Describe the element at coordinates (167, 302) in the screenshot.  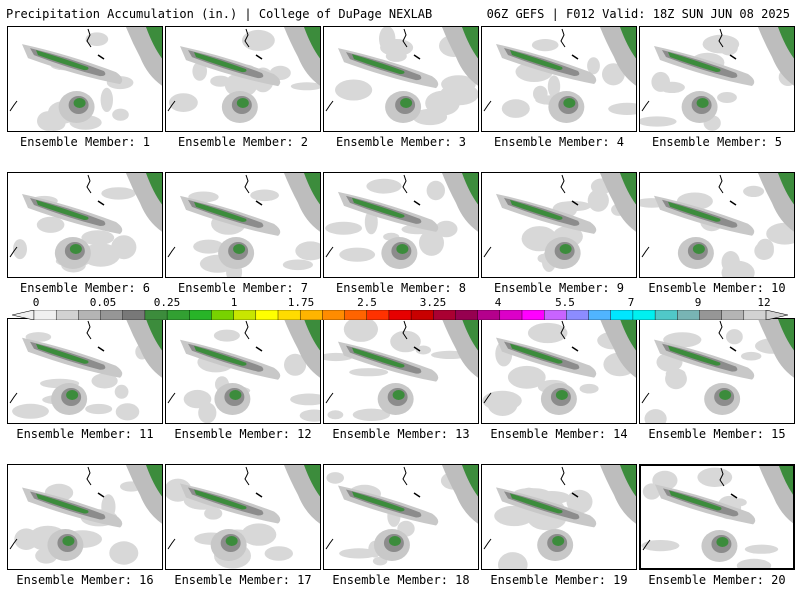
I see `legend-tick-label: 0.25` at that location.